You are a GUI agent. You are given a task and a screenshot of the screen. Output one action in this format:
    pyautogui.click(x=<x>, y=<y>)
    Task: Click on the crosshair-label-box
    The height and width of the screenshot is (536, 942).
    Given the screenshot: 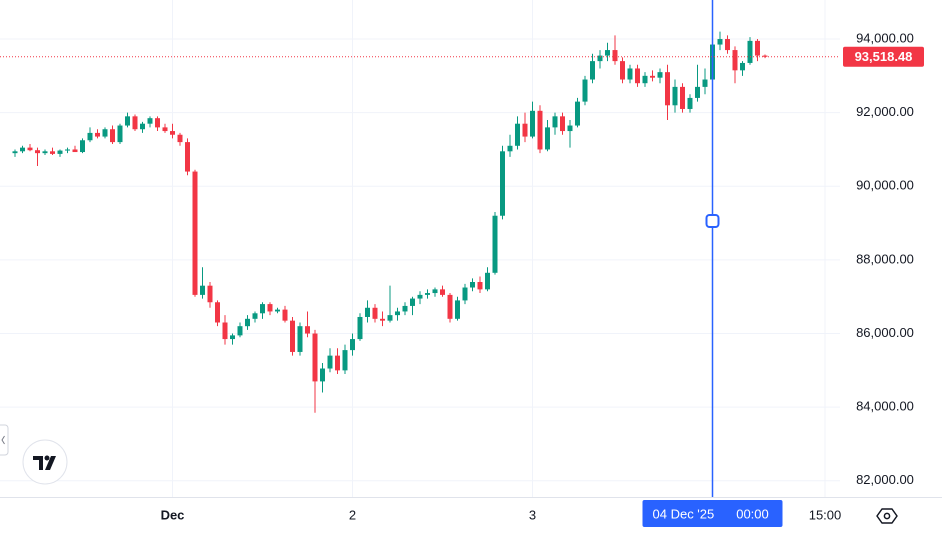 What is the action you would take?
    pyautogui.click(x=712, y=513)
    